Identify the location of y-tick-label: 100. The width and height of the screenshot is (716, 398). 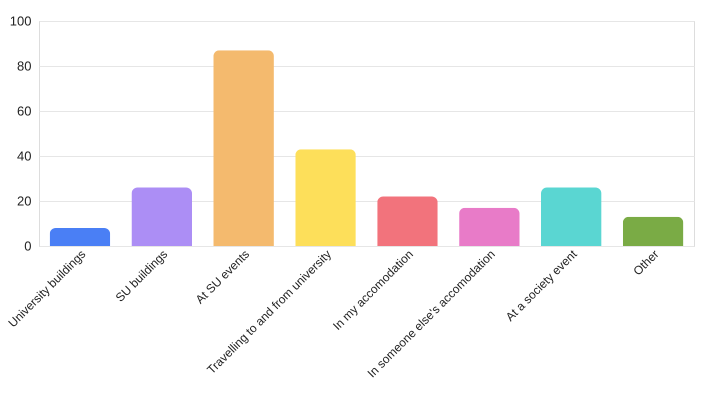
(21, 21).